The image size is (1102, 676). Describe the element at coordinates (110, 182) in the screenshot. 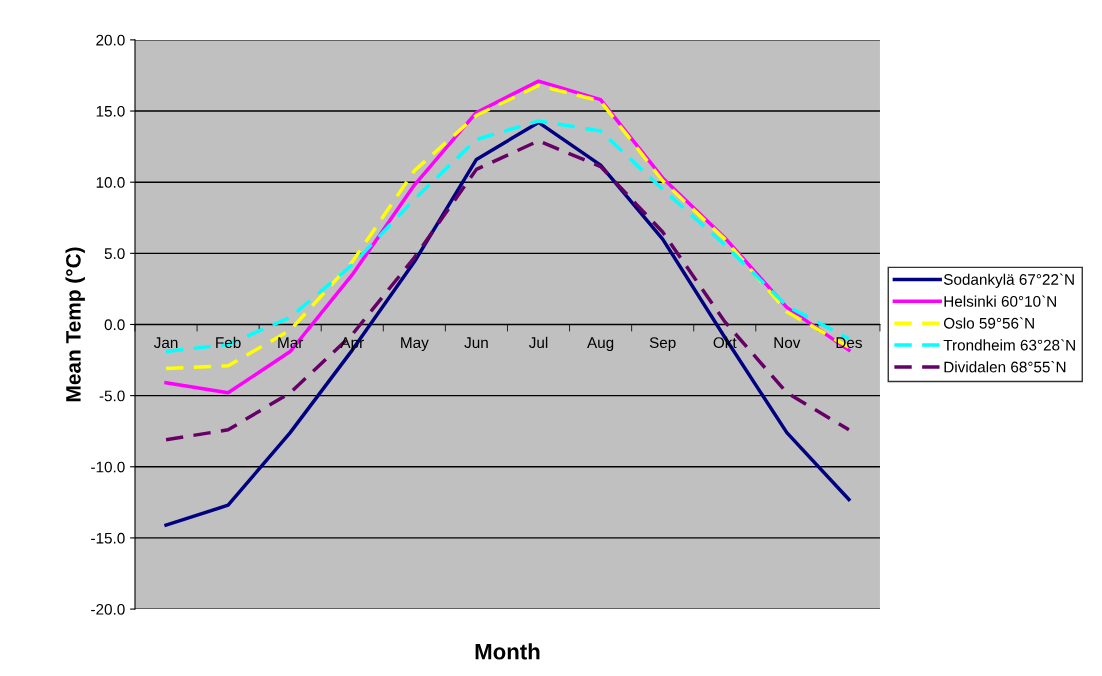

I see `y-tick-label: 10.0` at that location.